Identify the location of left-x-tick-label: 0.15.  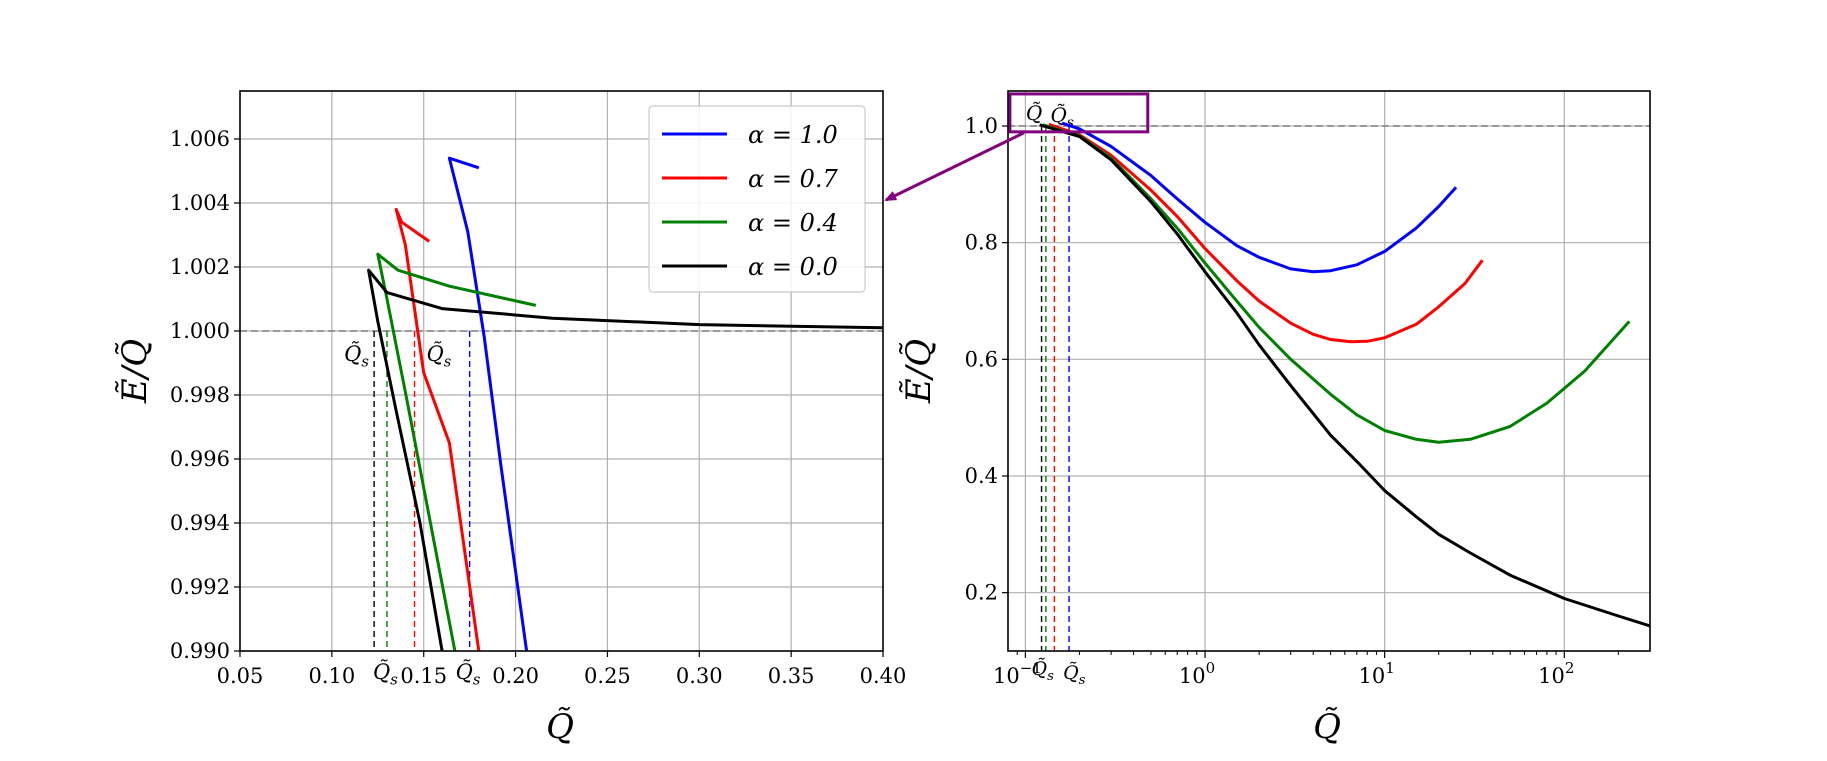
(423, 676).